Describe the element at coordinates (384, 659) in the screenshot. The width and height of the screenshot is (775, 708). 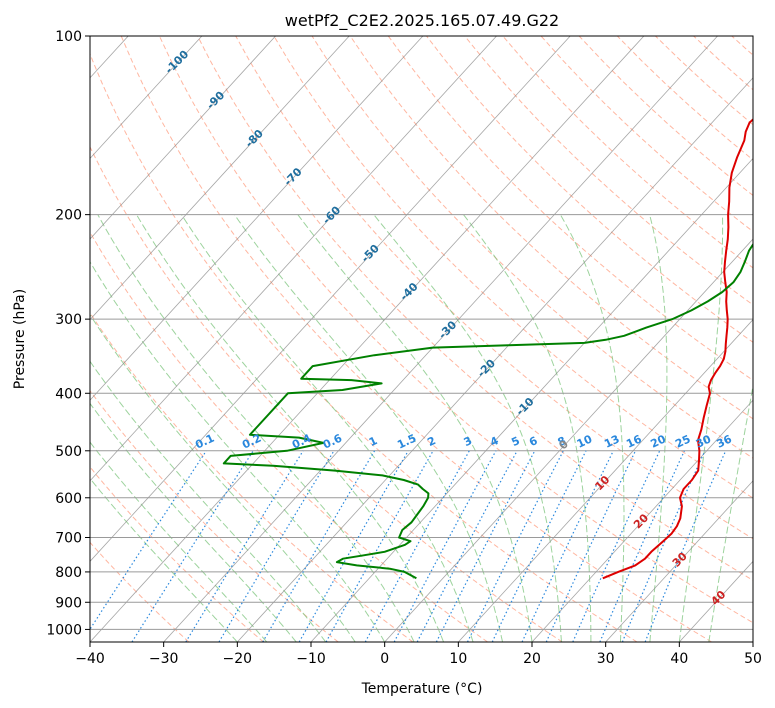
I see `x-tick-label: 0` at that location.